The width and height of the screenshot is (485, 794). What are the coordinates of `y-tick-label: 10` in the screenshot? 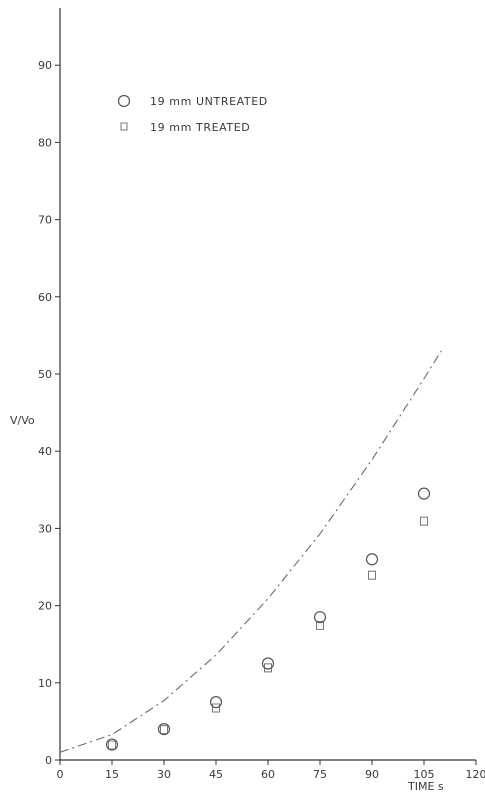 It's located at (45, 683).